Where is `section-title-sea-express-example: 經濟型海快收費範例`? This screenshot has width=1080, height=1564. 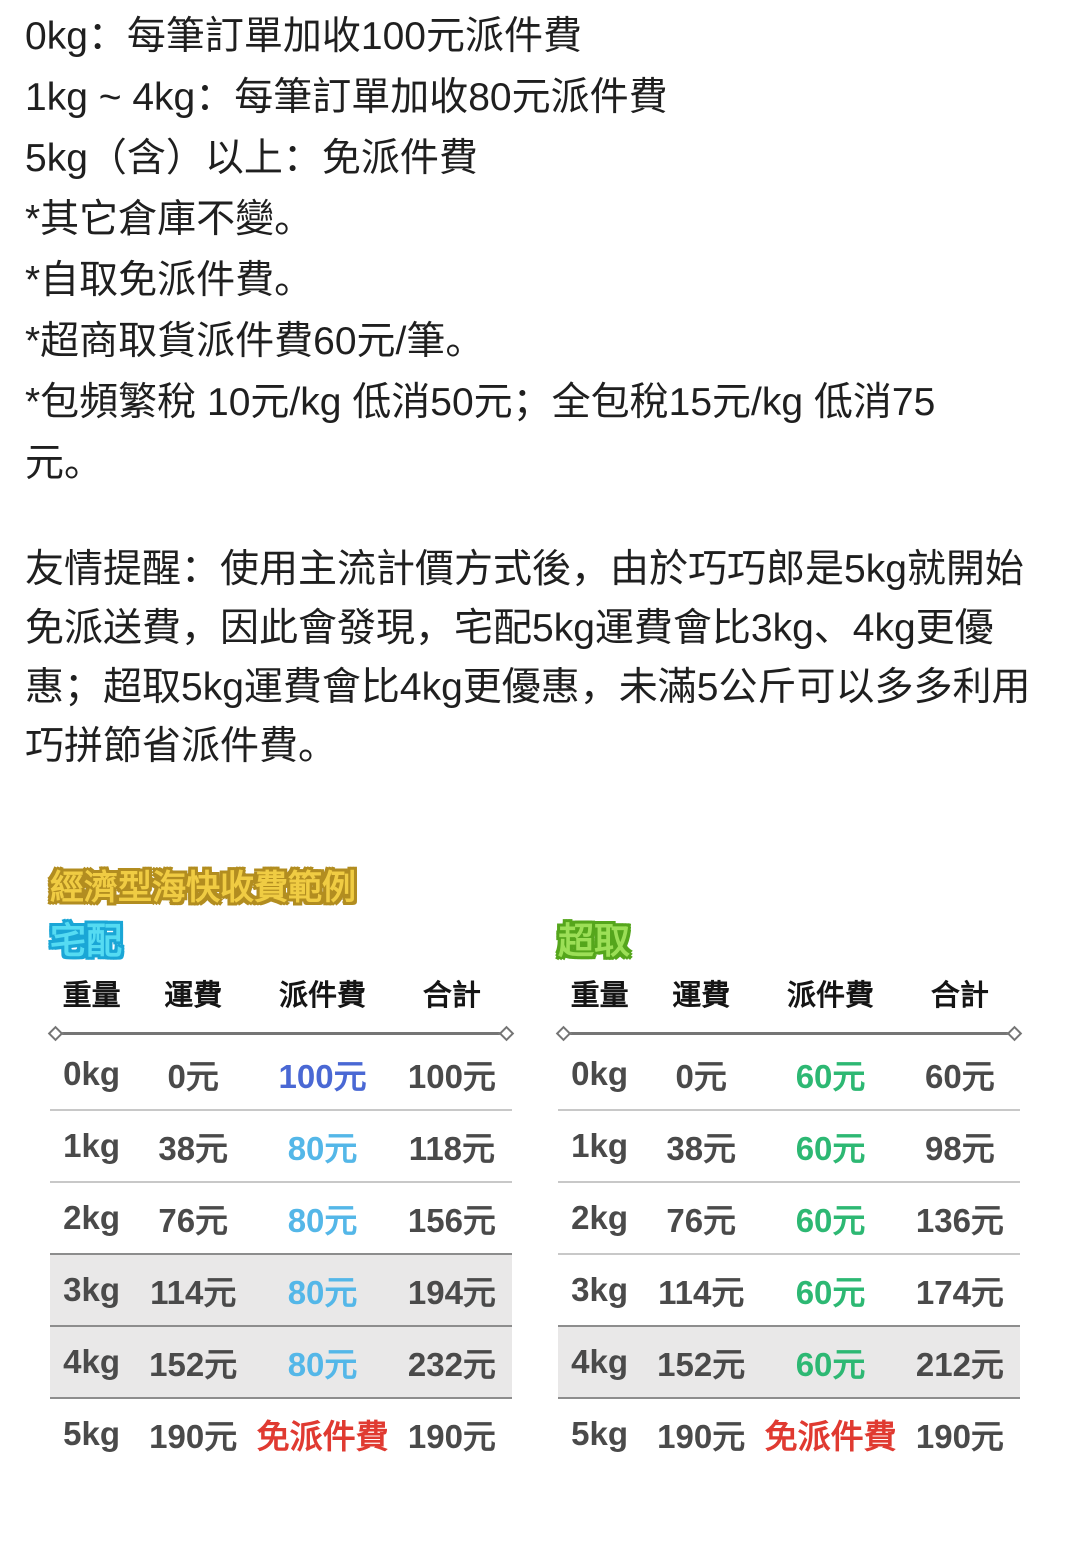
section-title-sea-express-example: 經濟型海快收費範例 is located at coordinates (203, 888).